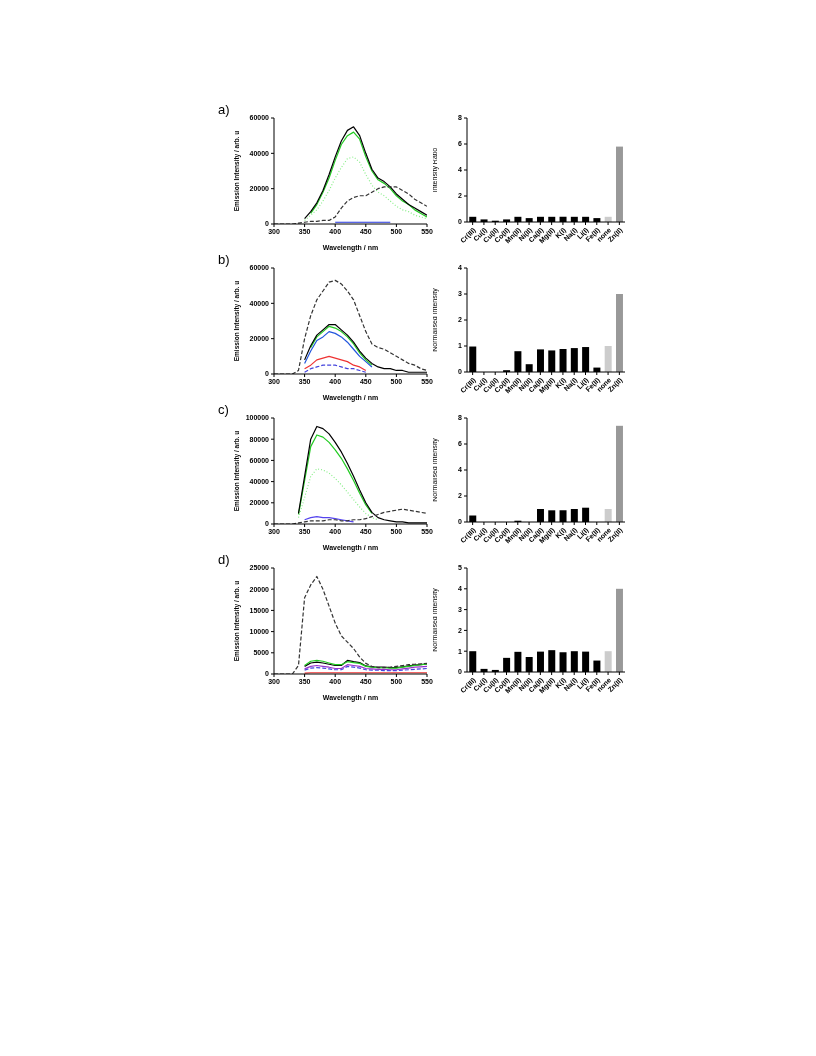  What do you see at coordinates (224, 109) in the screenshot?
I see `chart-title: a)` at bounding box center [224, 109].